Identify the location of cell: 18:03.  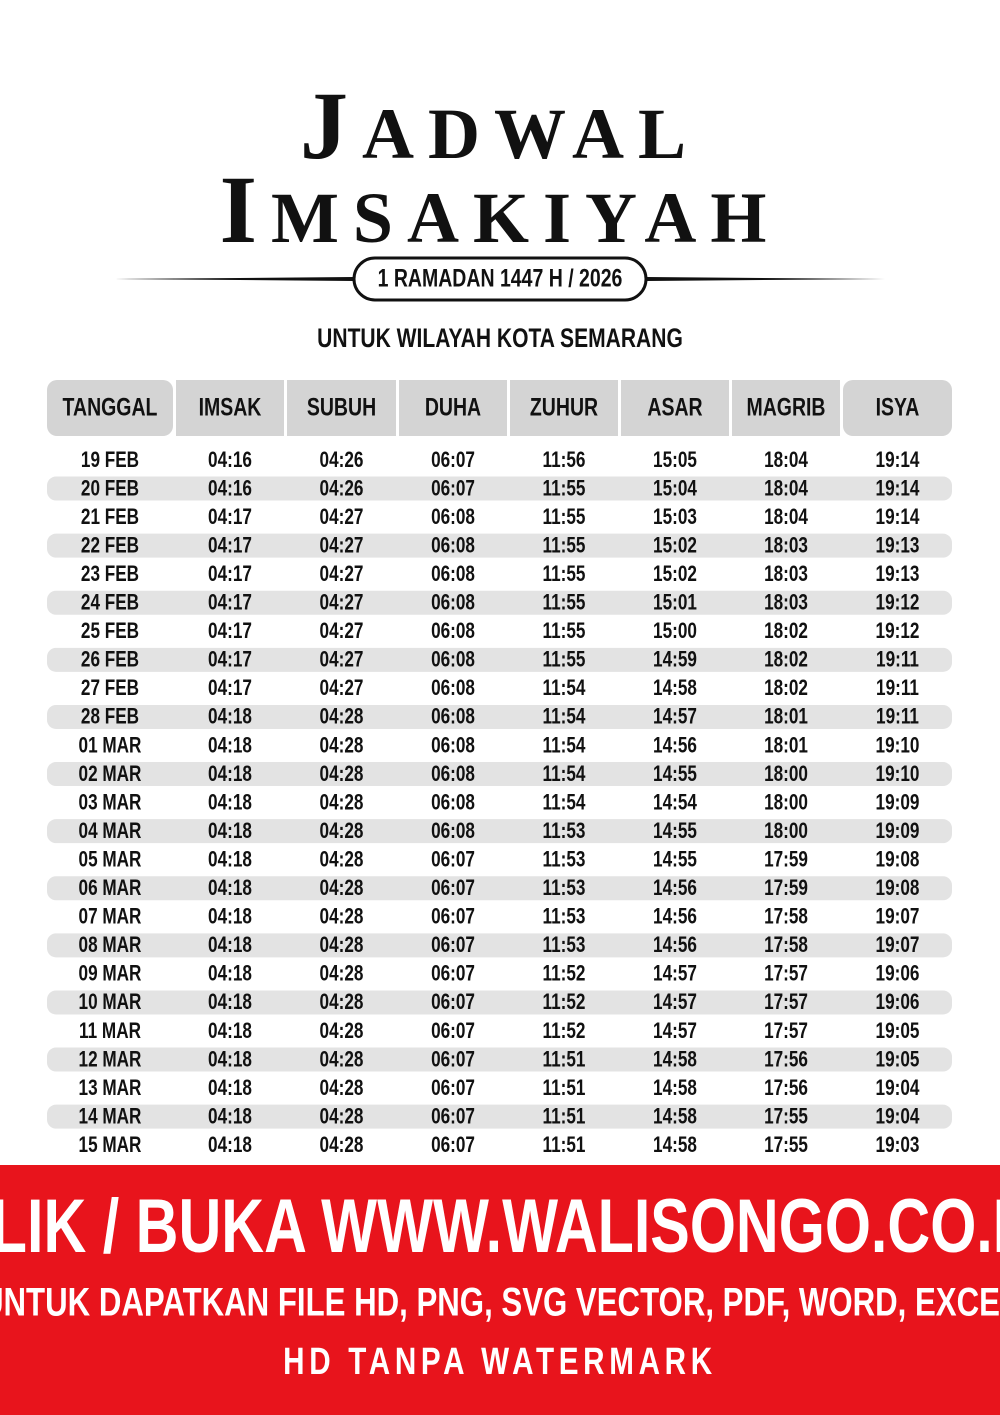
(786, 545).